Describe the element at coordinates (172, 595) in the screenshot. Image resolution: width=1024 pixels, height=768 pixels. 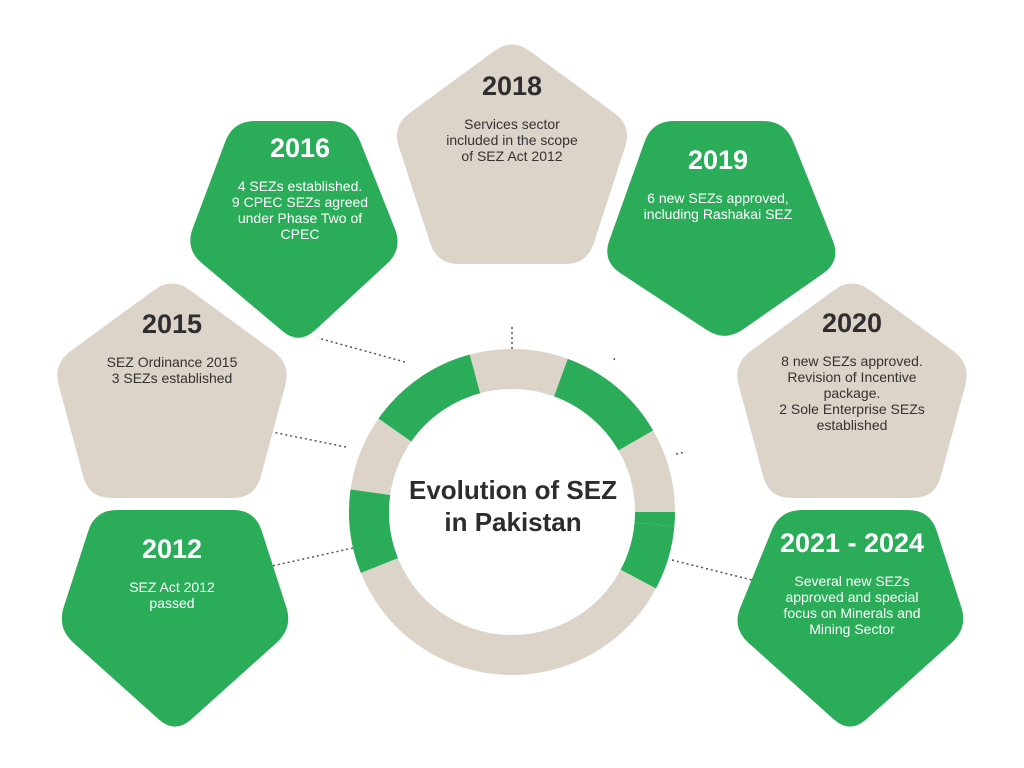
I see `milestone-description: SEZ Act 2012 passed` at that location.